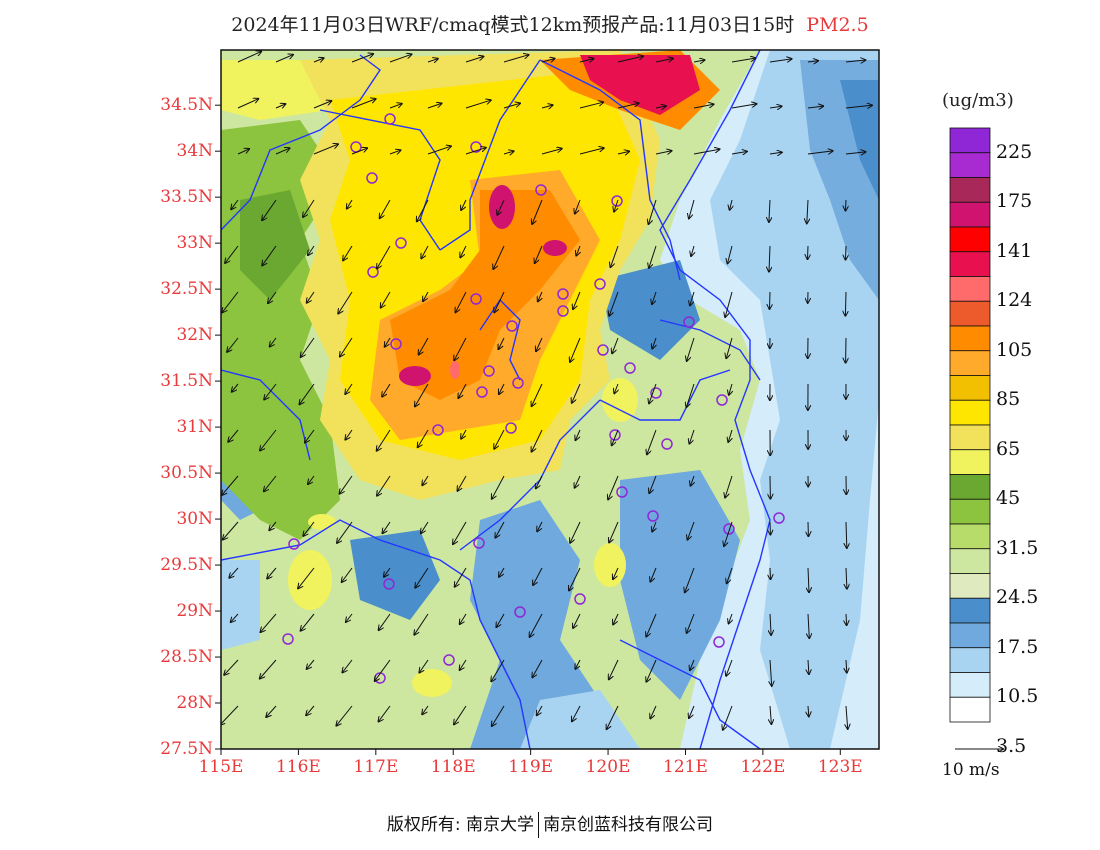  What do you see at coordinates (1017, 646) in the screenshot?
I see `colorbar-label: 17.5` at bounding box center [1017, 646].